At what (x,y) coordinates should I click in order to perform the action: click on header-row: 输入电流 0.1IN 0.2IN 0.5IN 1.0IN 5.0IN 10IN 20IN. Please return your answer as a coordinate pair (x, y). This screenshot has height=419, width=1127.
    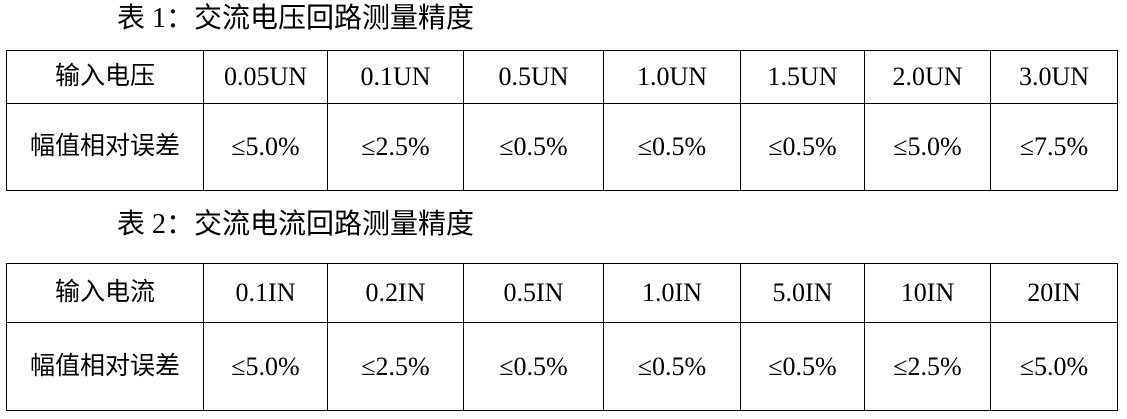
    Looking at the image, I should click on (562, 293).